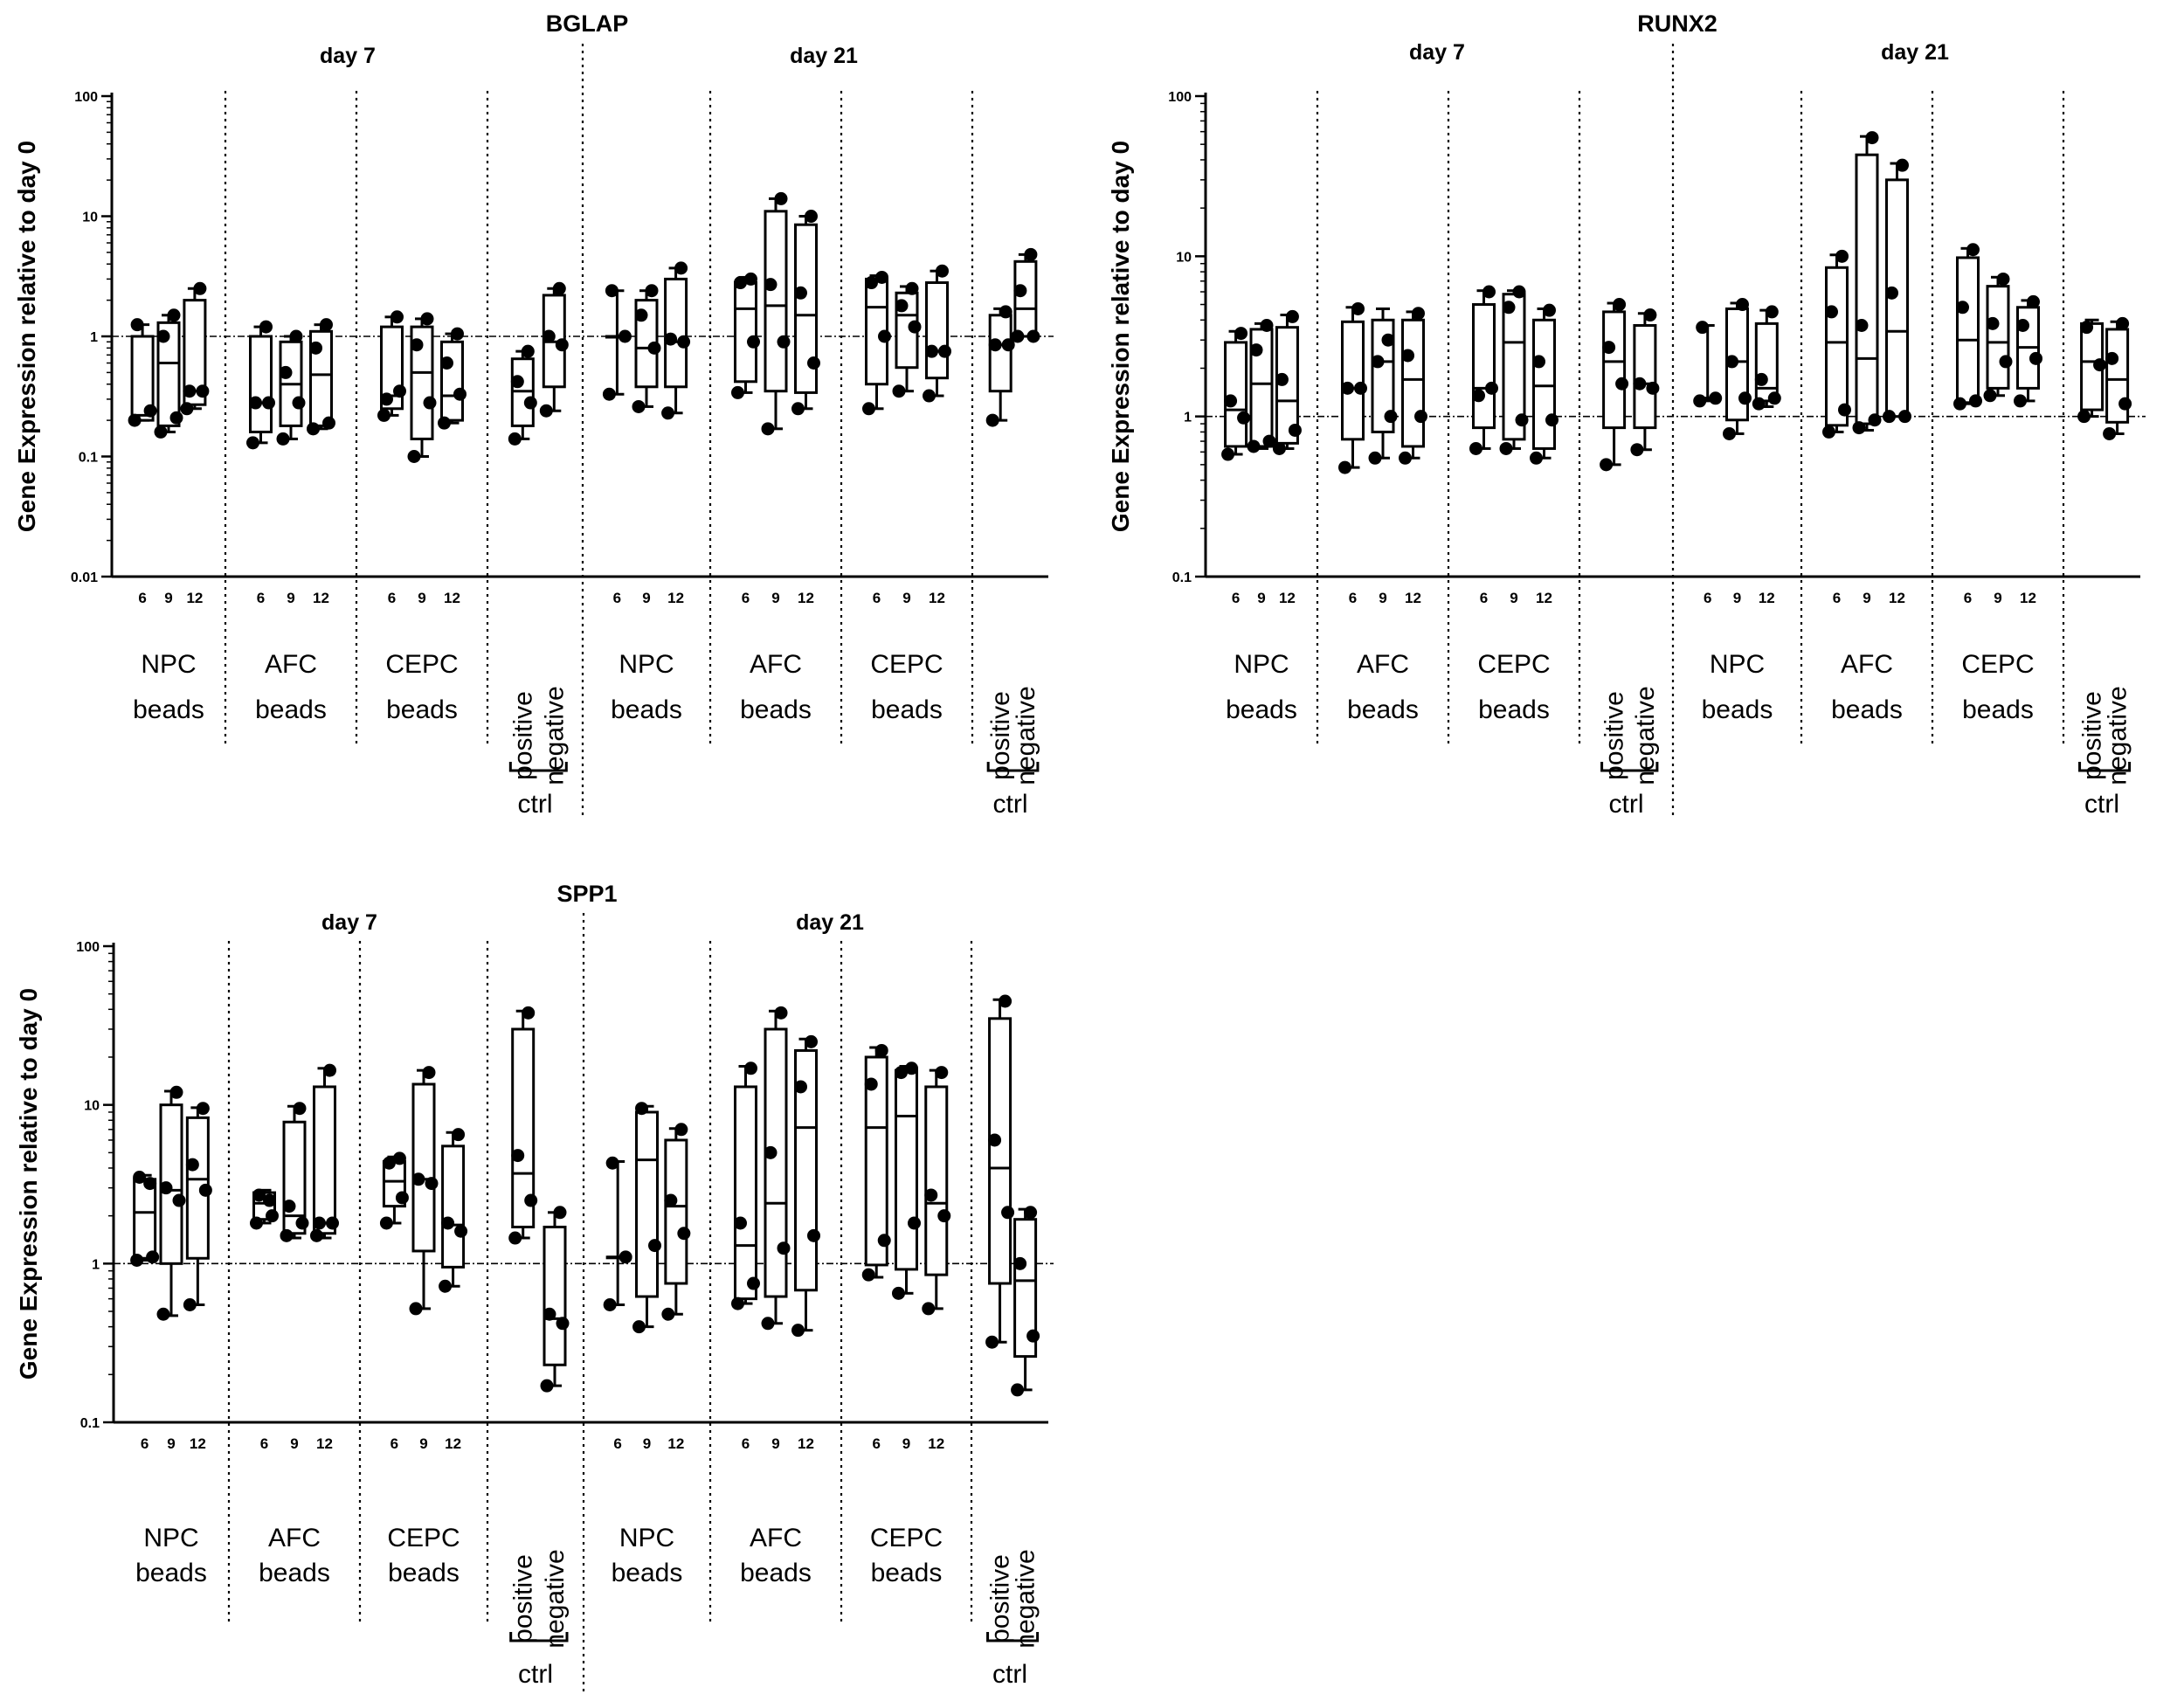 The width and height of the screenshot is (2184, 1701). What do you see at coordinates (28, 1184) in the screenshot?
I see `y-axis-label: Gene Expression relative to day 0` at bounding box center [28, 1184].